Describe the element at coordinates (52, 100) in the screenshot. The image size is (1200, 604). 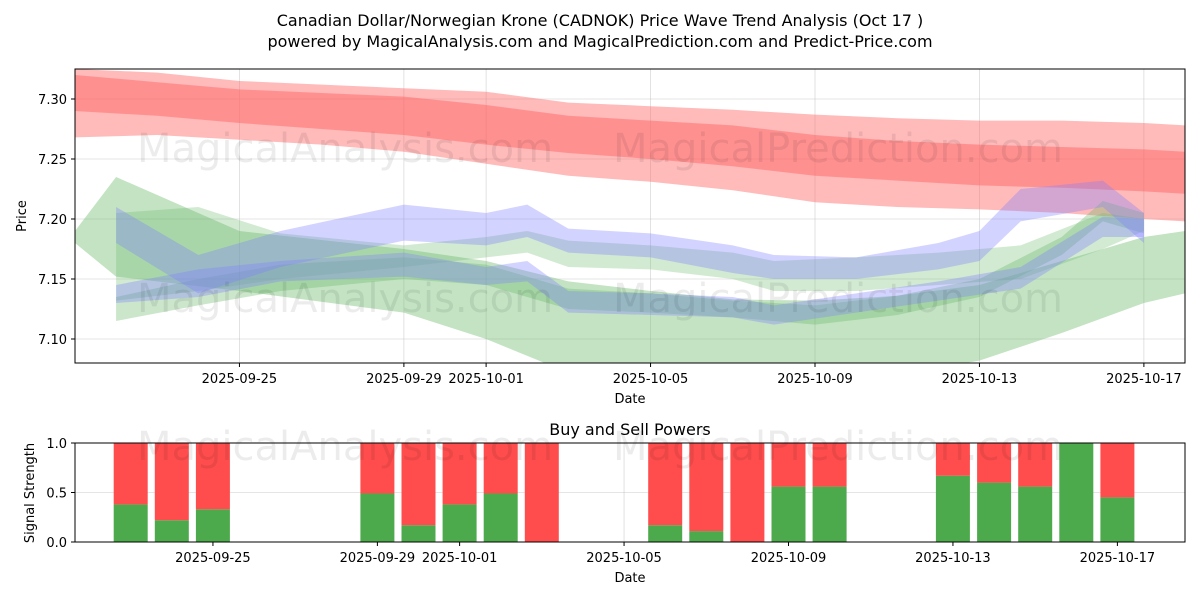
I see `price-y-tick-label: 7.30` at that location.